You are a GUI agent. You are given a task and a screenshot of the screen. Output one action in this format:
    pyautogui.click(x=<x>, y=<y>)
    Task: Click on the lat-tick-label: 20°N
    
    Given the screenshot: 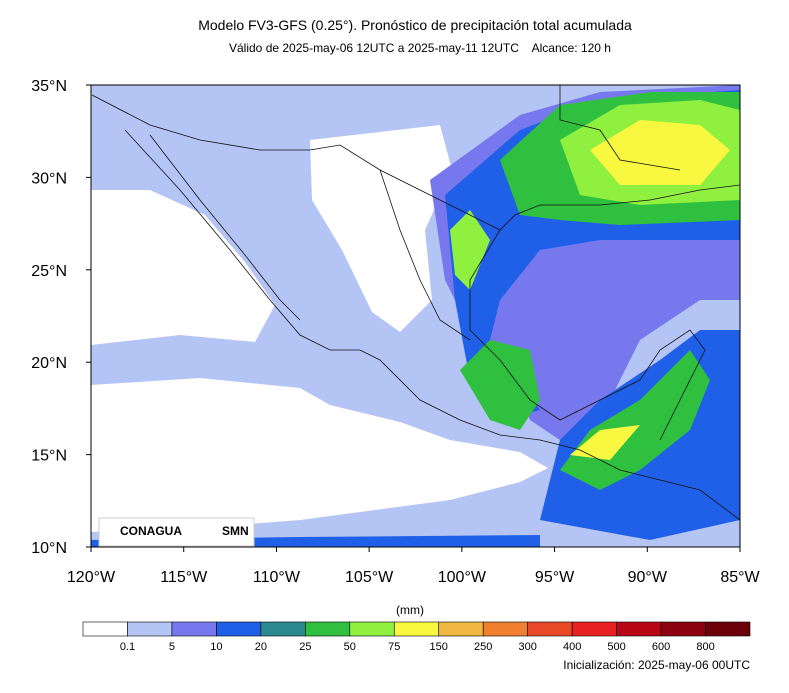 What is the action you would take?
    pyautogui.click(x=49, y=363)
    